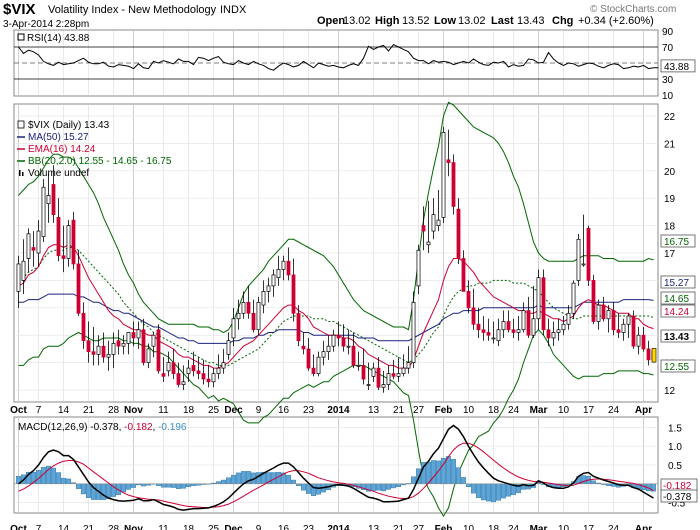  I want to click on x-axis-label: 9, so click(259, 410).